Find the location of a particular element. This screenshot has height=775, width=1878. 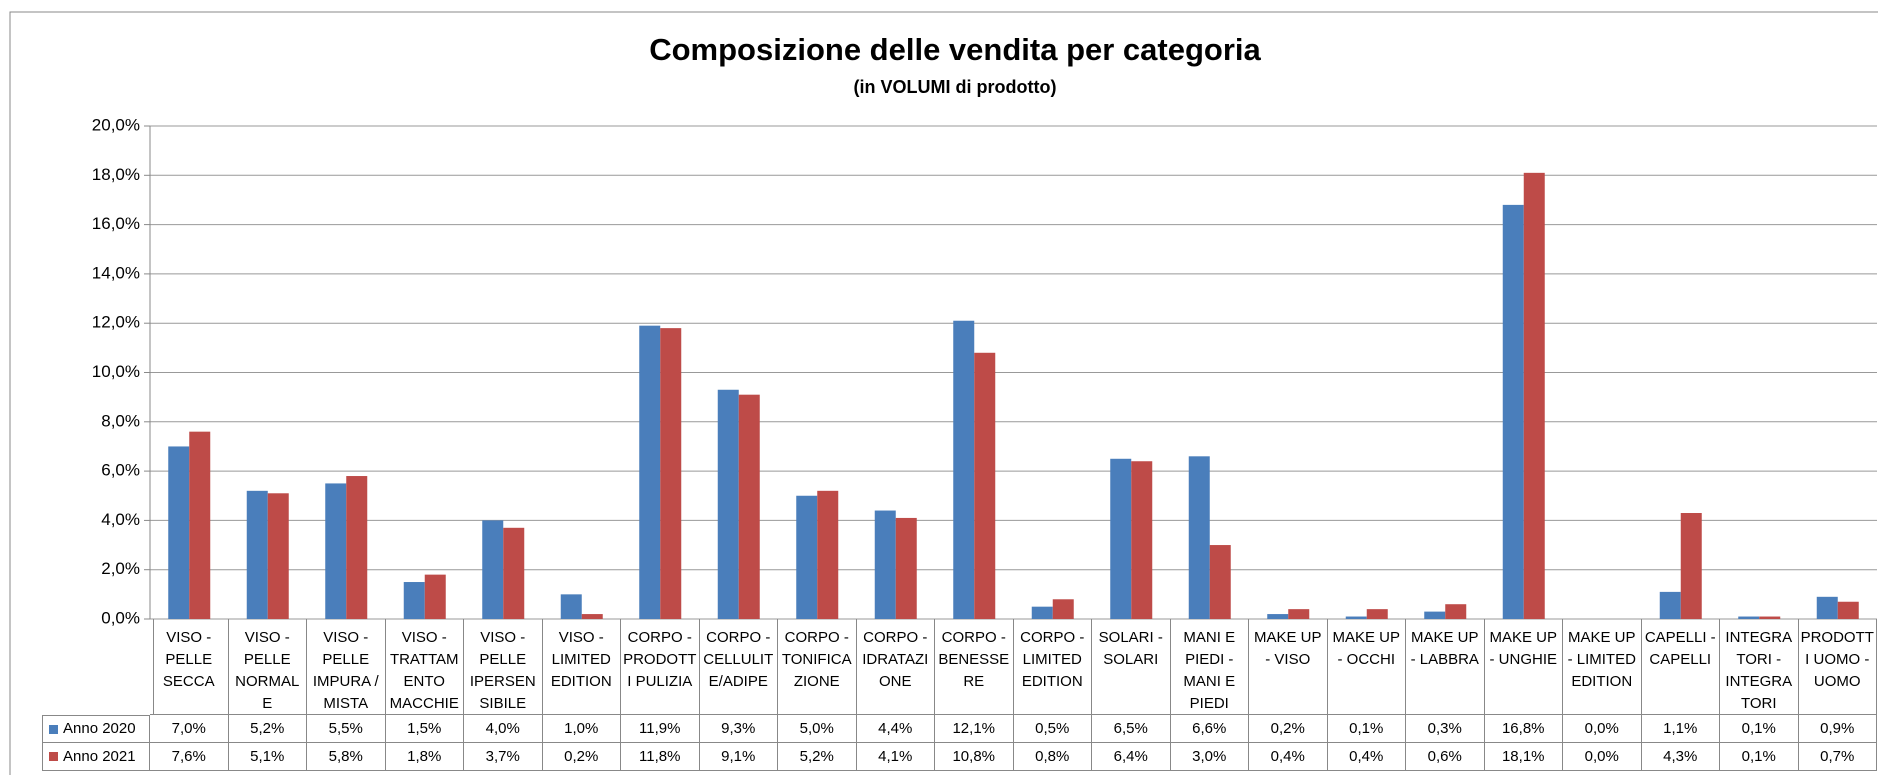

y-tick-label: 12,0% is located at coordinates (116, 322).